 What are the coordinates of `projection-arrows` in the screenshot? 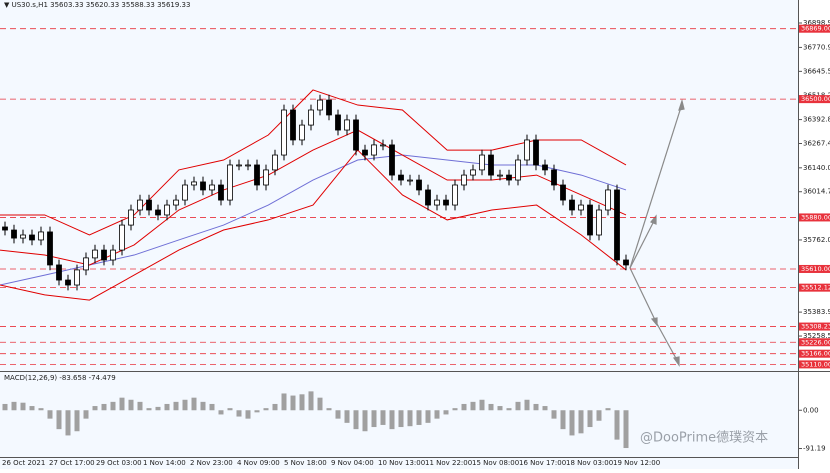 It's located at (657, 232).